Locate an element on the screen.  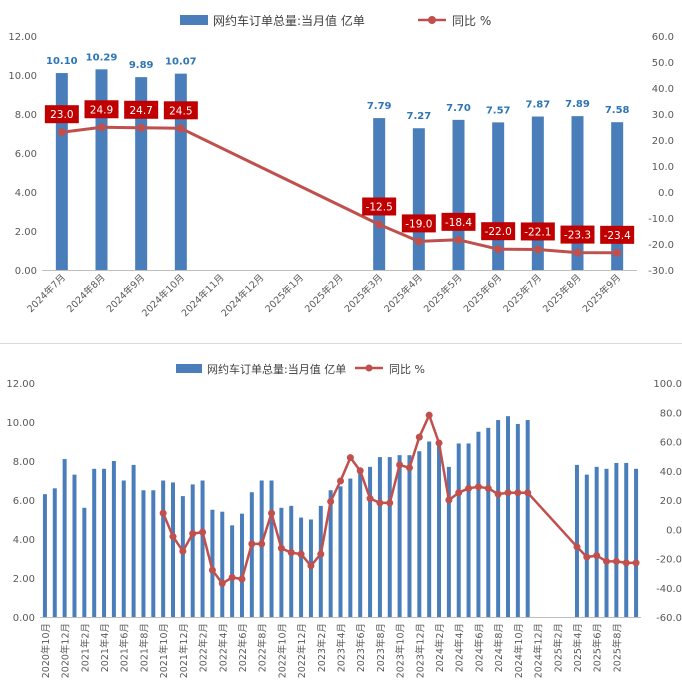
line-value-label: -22.1 is located at coordinates (537, 232).